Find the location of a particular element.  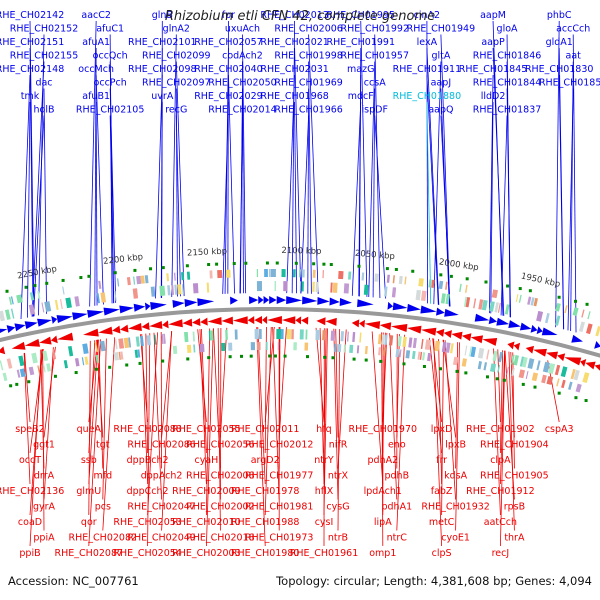

gene-label: RHE_CH01912 is located at coordinates (500, 491).